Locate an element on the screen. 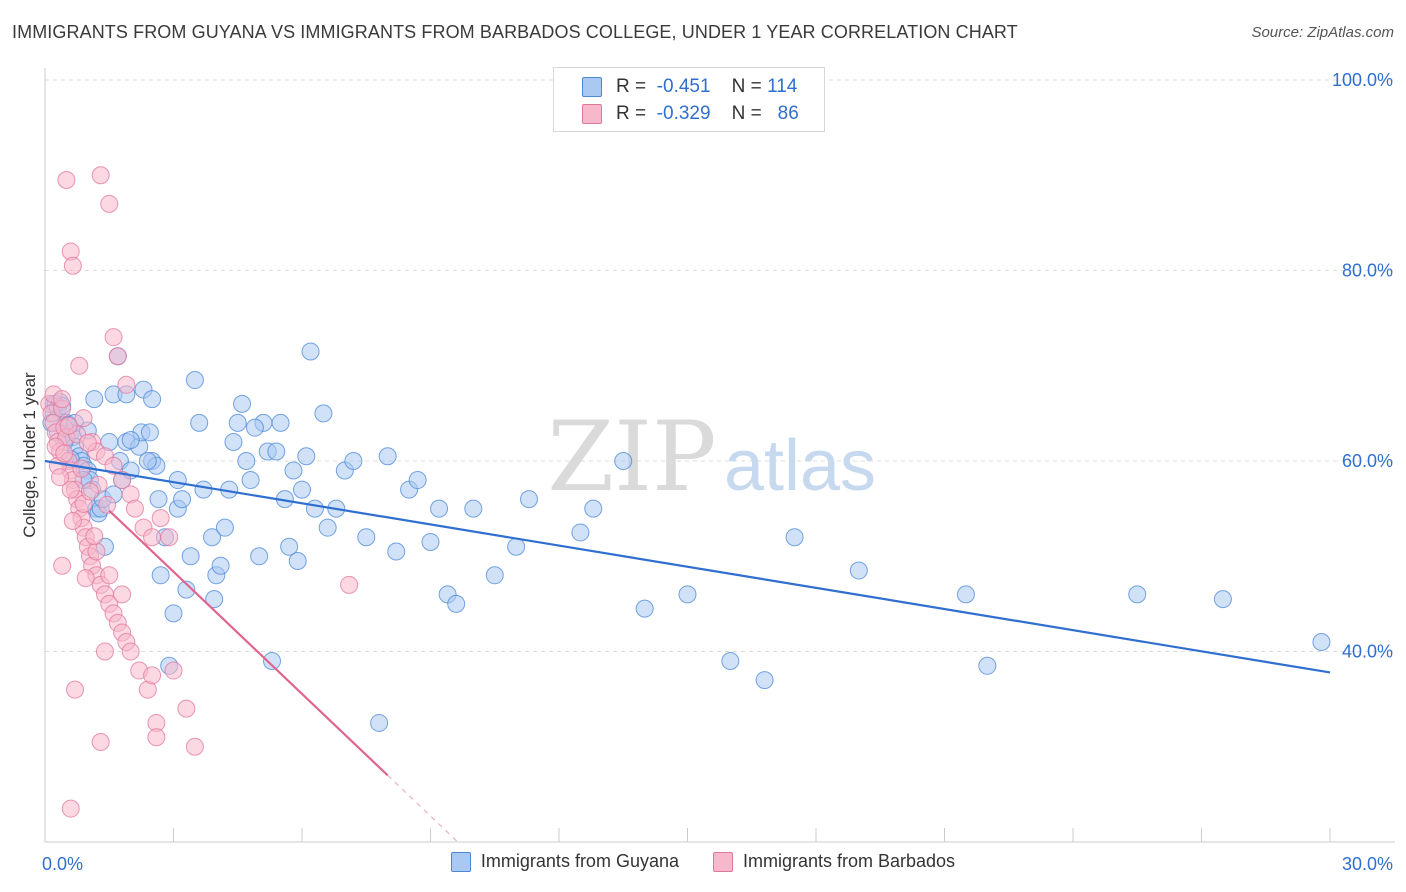  stats-r-value: -0.451 is located at coordinates (683, 86).